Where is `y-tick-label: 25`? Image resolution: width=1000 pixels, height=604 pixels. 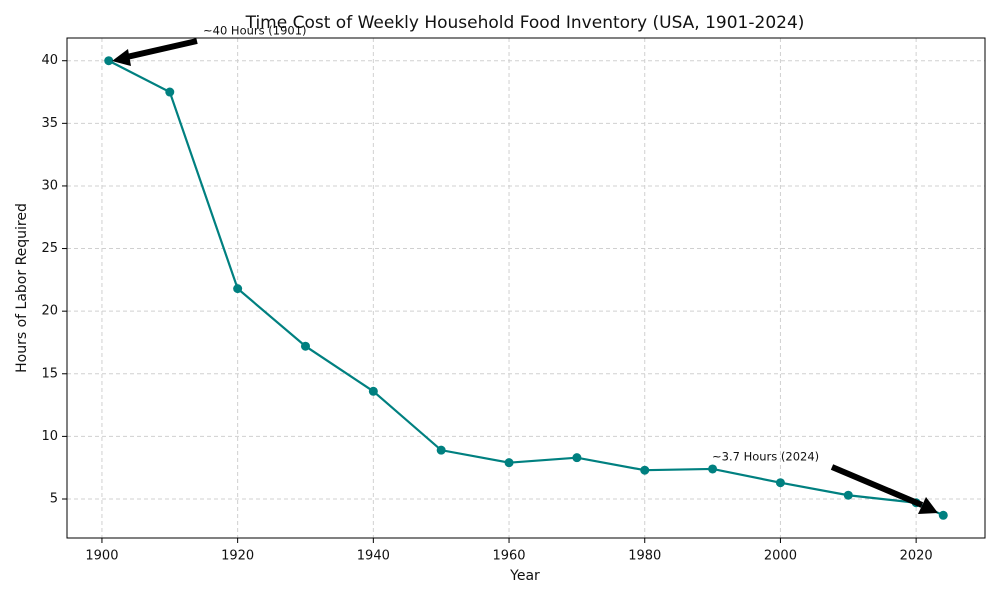 y-tick-label: 25 is located at coordinates (49, 248).